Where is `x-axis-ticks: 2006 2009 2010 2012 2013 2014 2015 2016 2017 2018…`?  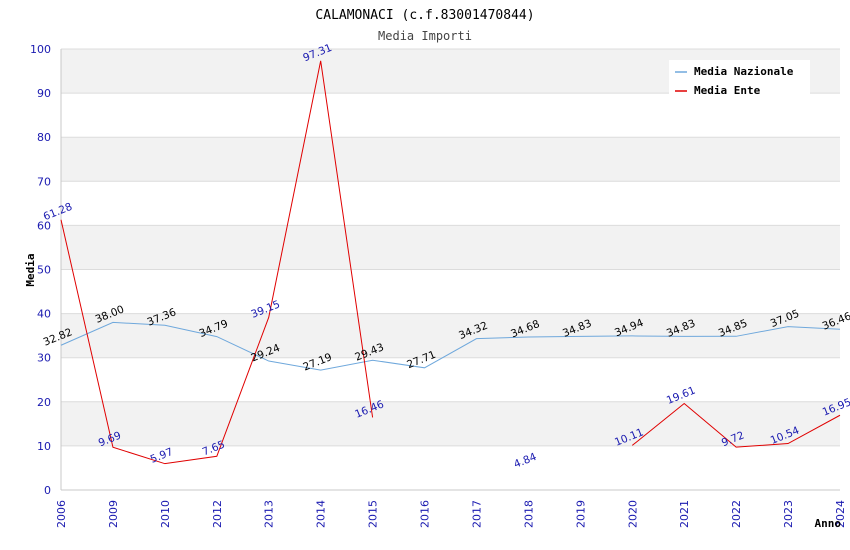
x-axis-ticks: 2006 2009 2010 2012 2013 2014 2015 2016 2017 2018… is located at coordinates (451, 514).